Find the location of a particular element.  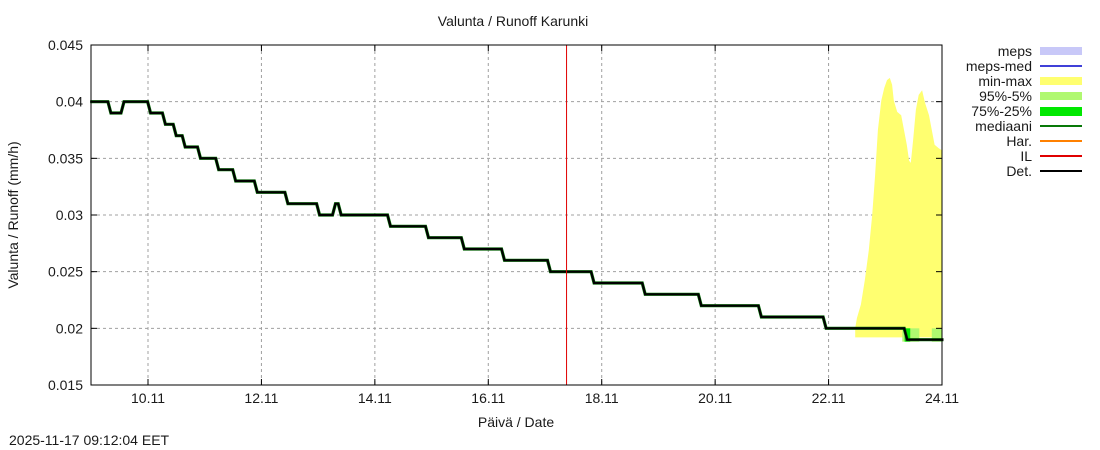

x-tick-label: 18.11 is located at coordinates (602, 398).